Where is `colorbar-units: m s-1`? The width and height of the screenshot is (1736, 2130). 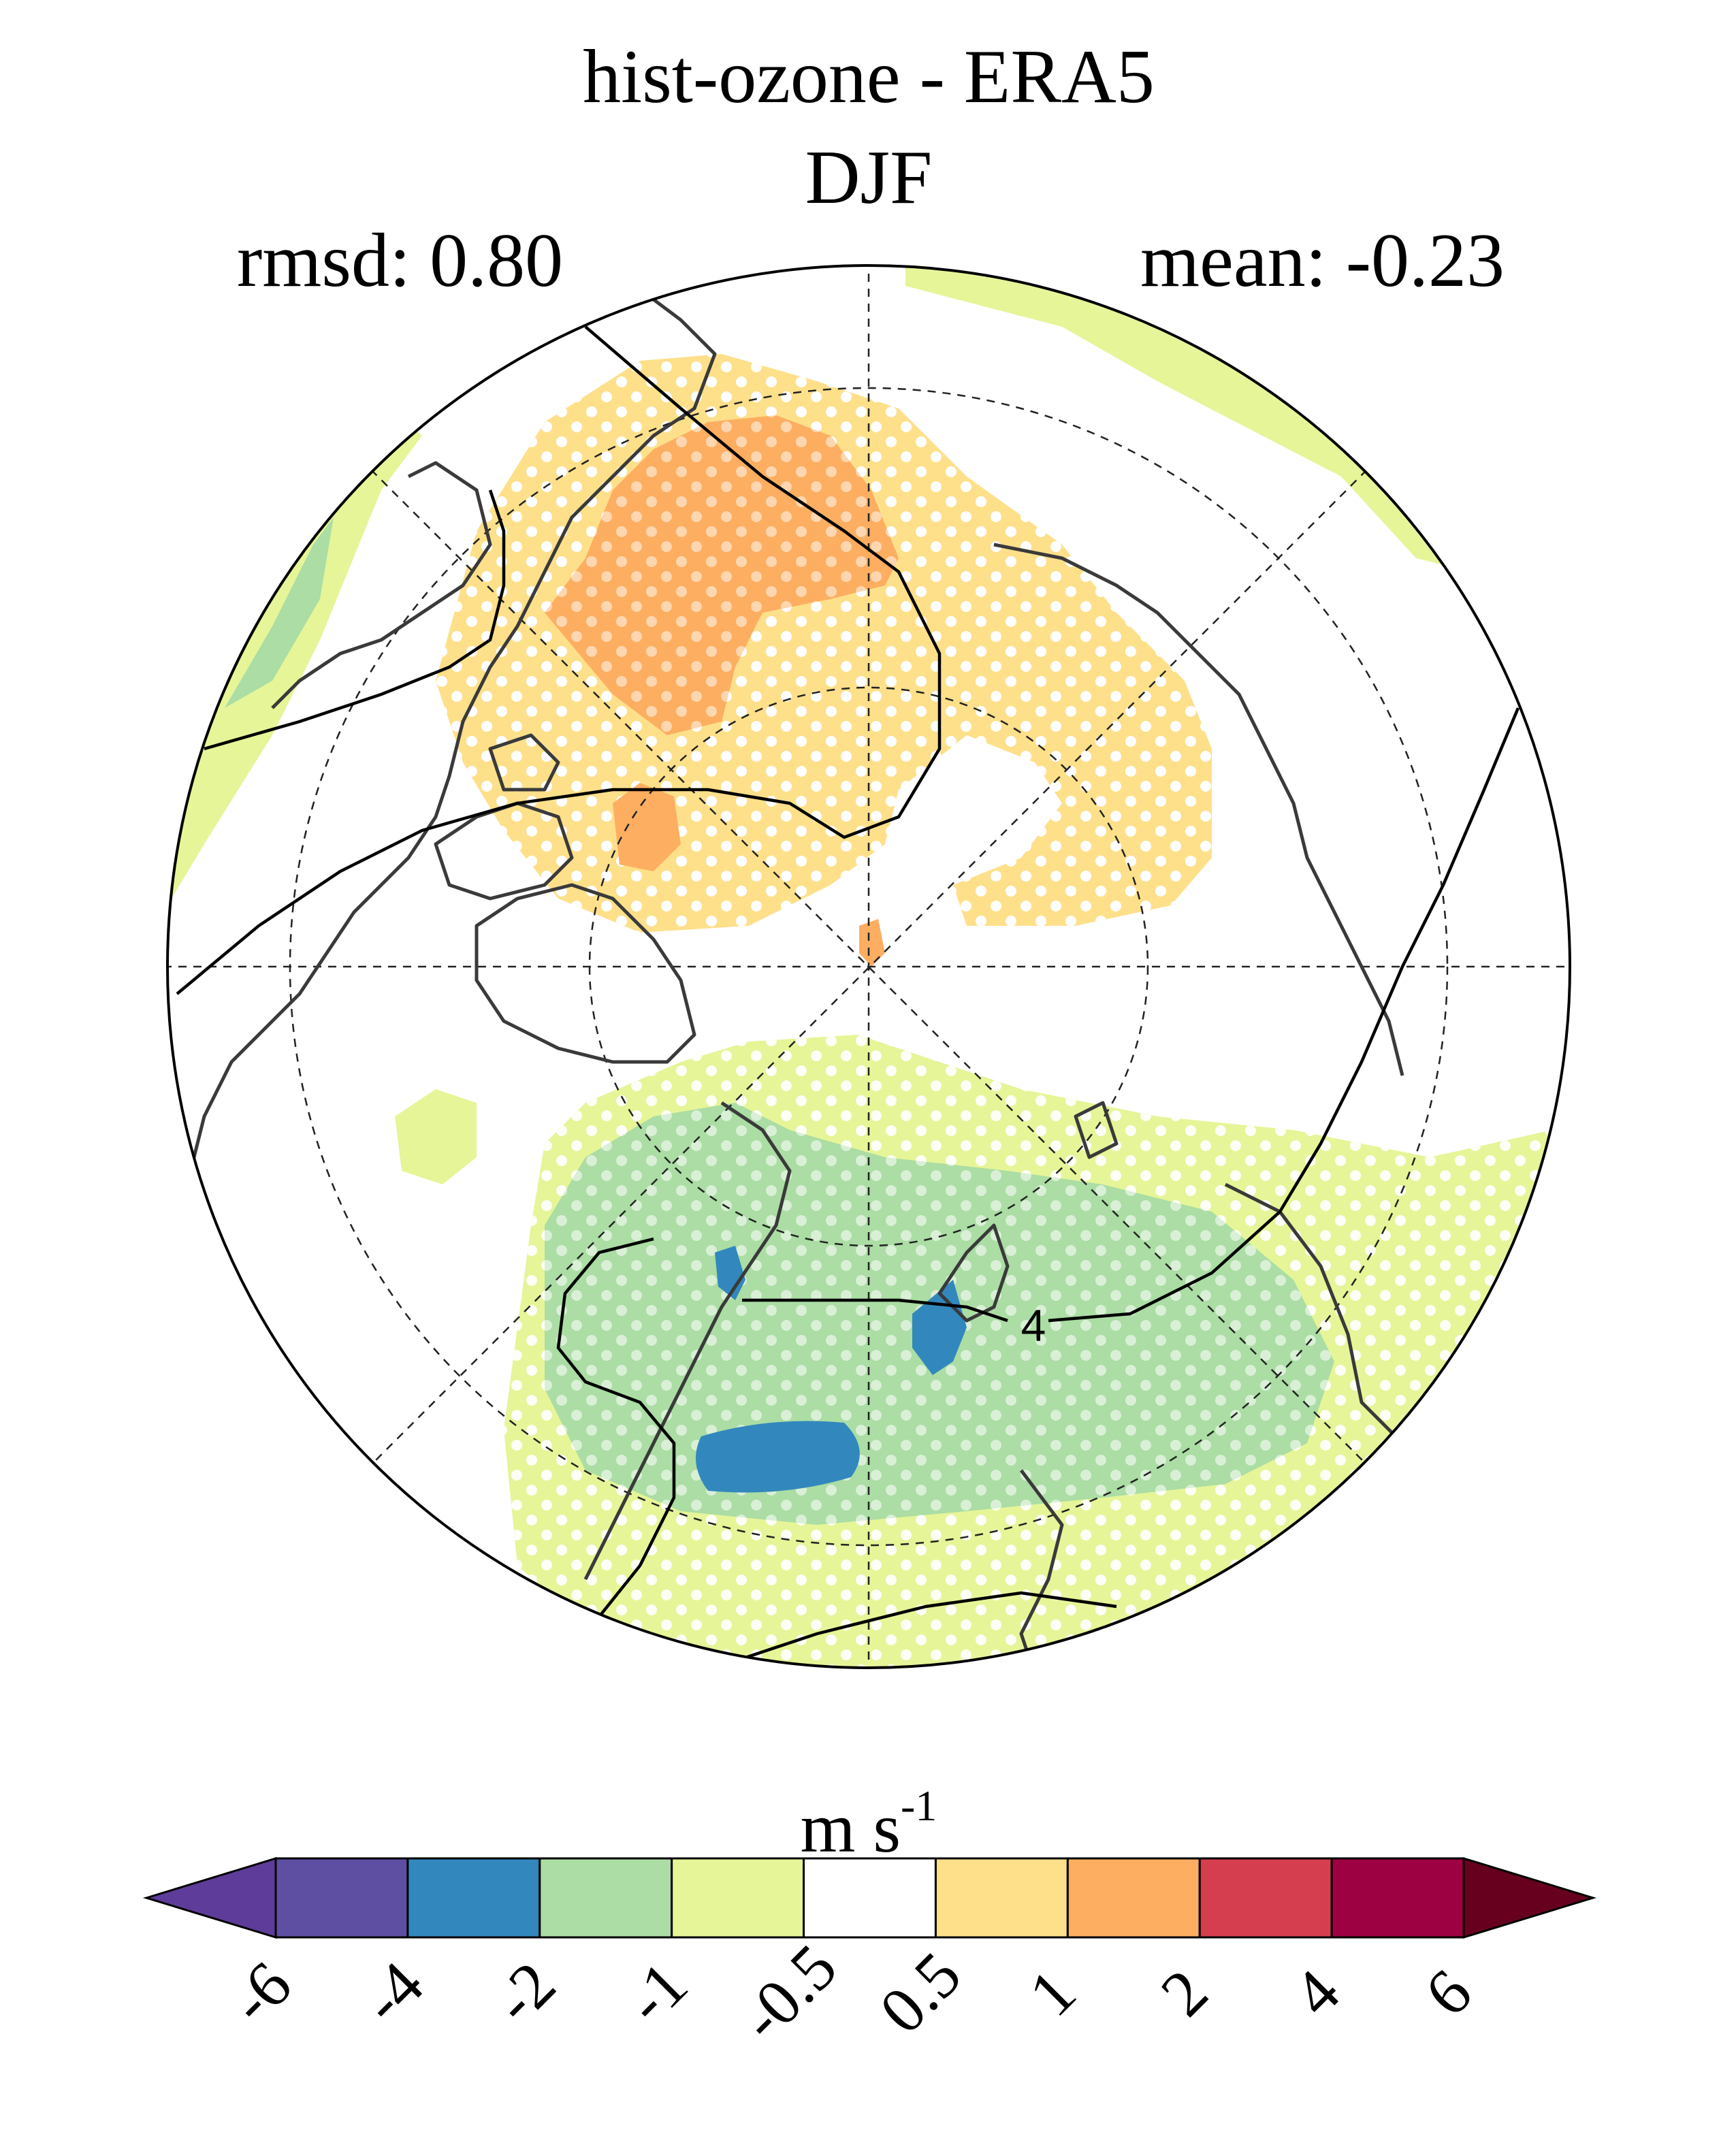
colorbar-units: m s-1 is located at coordinates (869, 1824).